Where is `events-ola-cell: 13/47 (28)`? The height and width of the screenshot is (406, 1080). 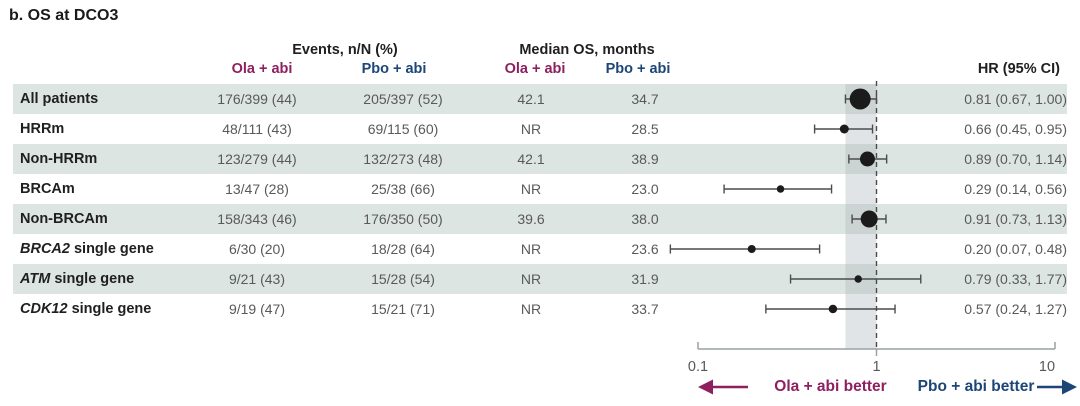 events-ola-cell: 13/47 (28) is located at coordinates (257, 189).